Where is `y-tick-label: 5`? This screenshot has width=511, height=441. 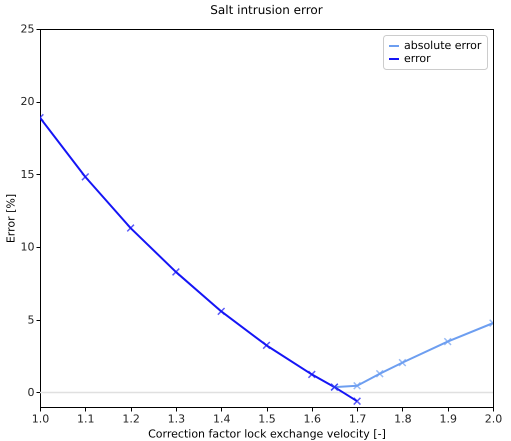 y-tick-label: 5 is located at coordinates (31, 319).